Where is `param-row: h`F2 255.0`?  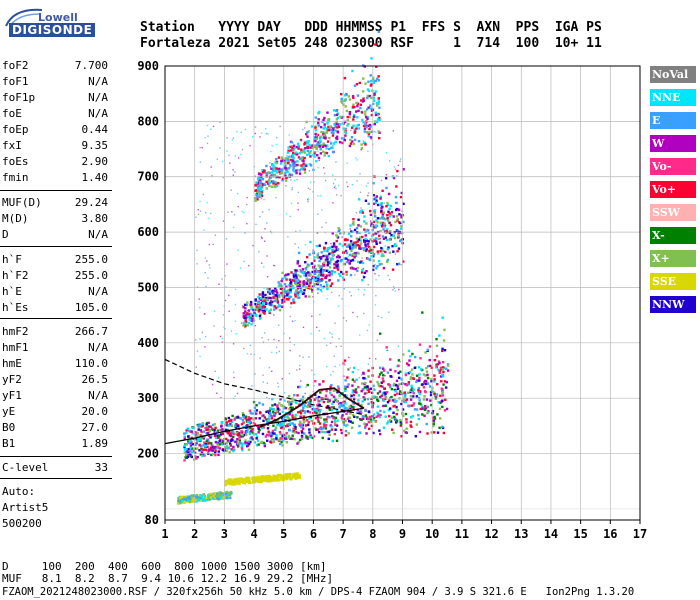
param-row: h`F2 255.0 is located at coordinates (55, 276).